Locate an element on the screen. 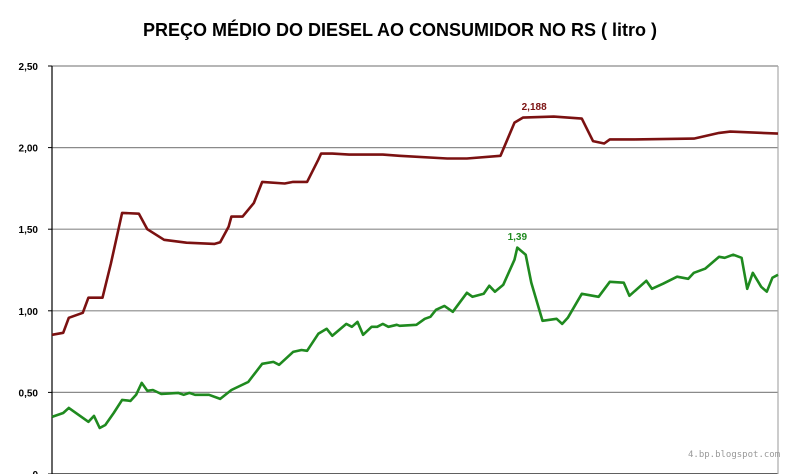 Image resolution: width=800 pixels, height=474 pixels. watermark: 4.bp.blogspot.com is located at coordinates (734, 455).